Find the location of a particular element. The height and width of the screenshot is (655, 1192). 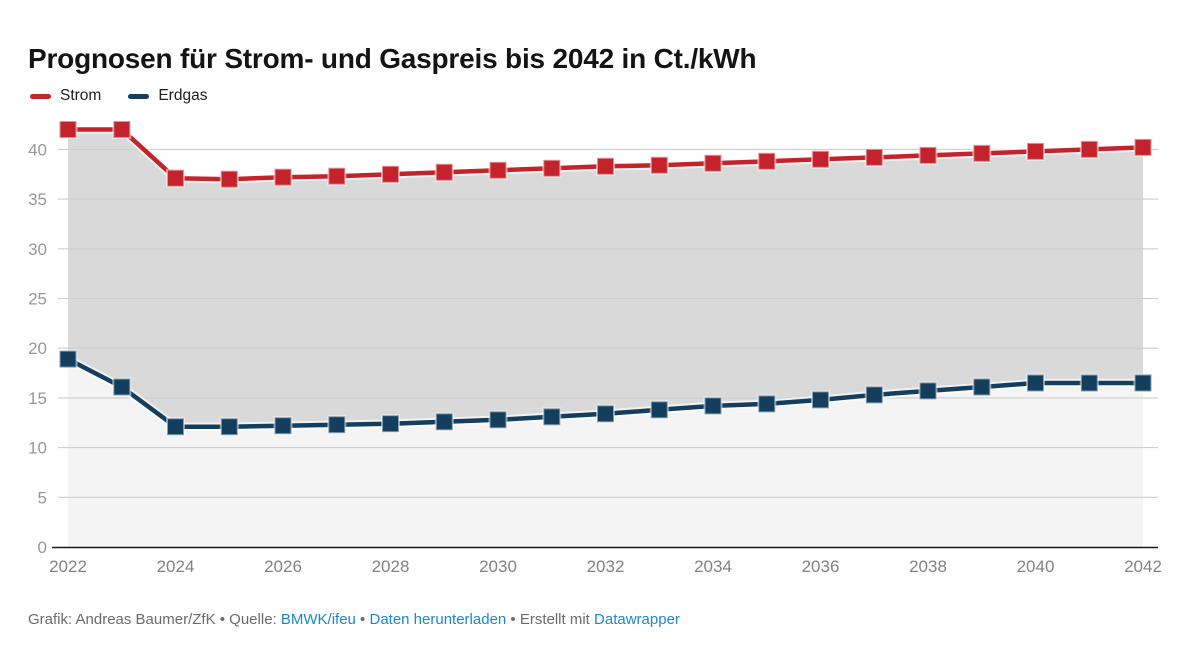

marker-strom-2029 is located at coordinates (444, 172).